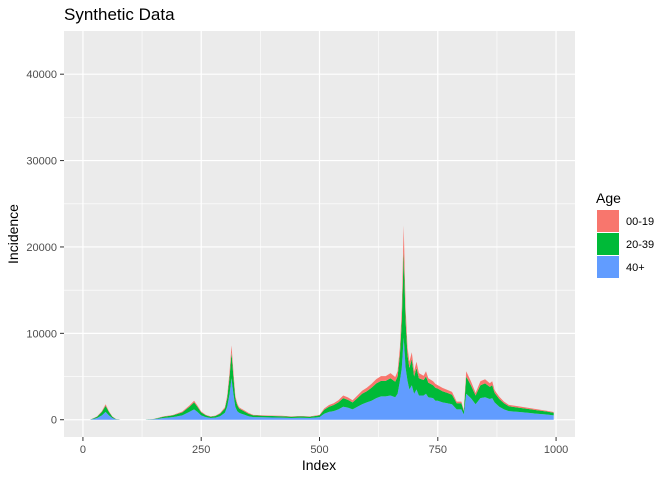  What do you see at coordinates (201, 450) in the screenshot?
I see `x-tick-label-1: 250` at bounding box center [201, 450].